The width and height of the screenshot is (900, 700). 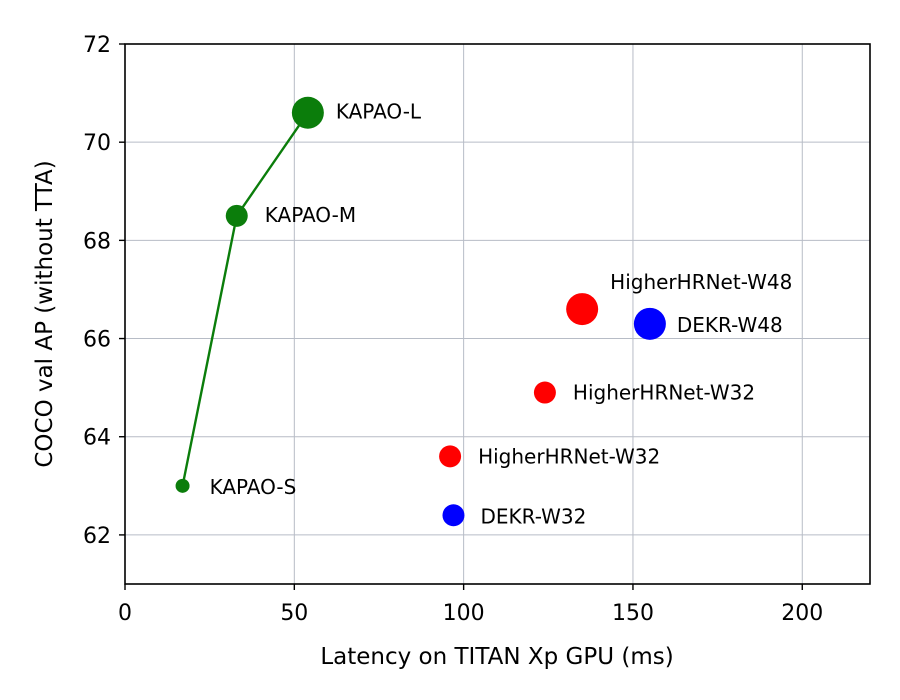 What do you see at coordinates (97, 340) in the screenshot?
I see `y-tick-label: 66` at bounding box center [97, 340].